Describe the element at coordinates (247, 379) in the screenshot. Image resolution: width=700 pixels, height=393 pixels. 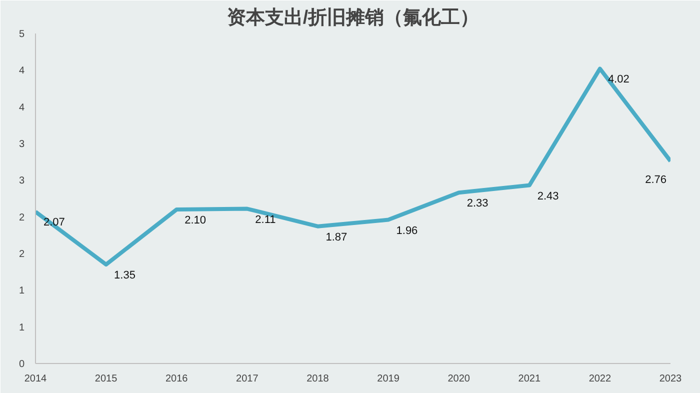
I see `x-tick-label: 2017` at that location.